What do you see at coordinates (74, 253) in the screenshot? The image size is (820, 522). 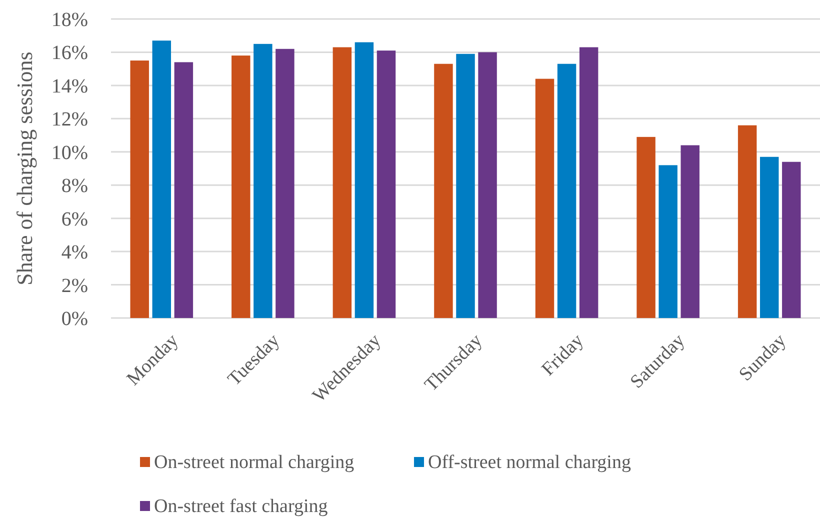 I see `y-tick-label: 4%` at bounding box center [74, 253].